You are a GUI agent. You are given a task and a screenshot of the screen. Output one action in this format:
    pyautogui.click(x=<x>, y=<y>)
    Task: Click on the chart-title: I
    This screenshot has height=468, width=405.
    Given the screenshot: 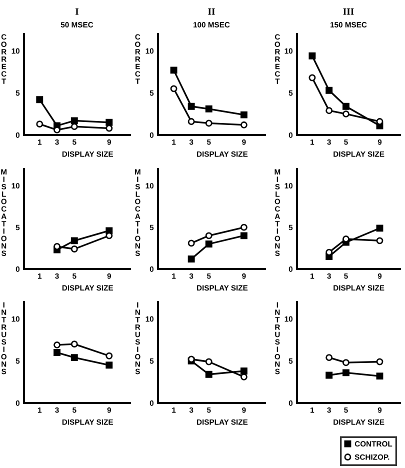 What is the action you would take?
    pyautogui.click(x=77, y=11)
    